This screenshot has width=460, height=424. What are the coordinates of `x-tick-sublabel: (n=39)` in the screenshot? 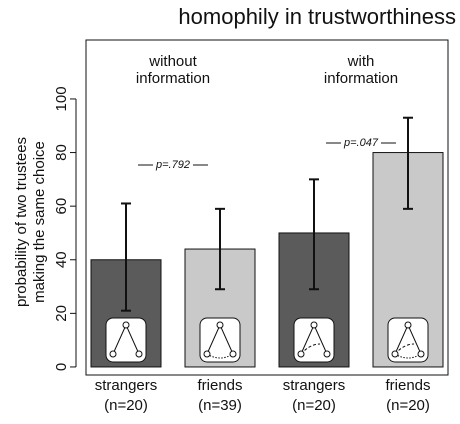 It's located at (220, 405).